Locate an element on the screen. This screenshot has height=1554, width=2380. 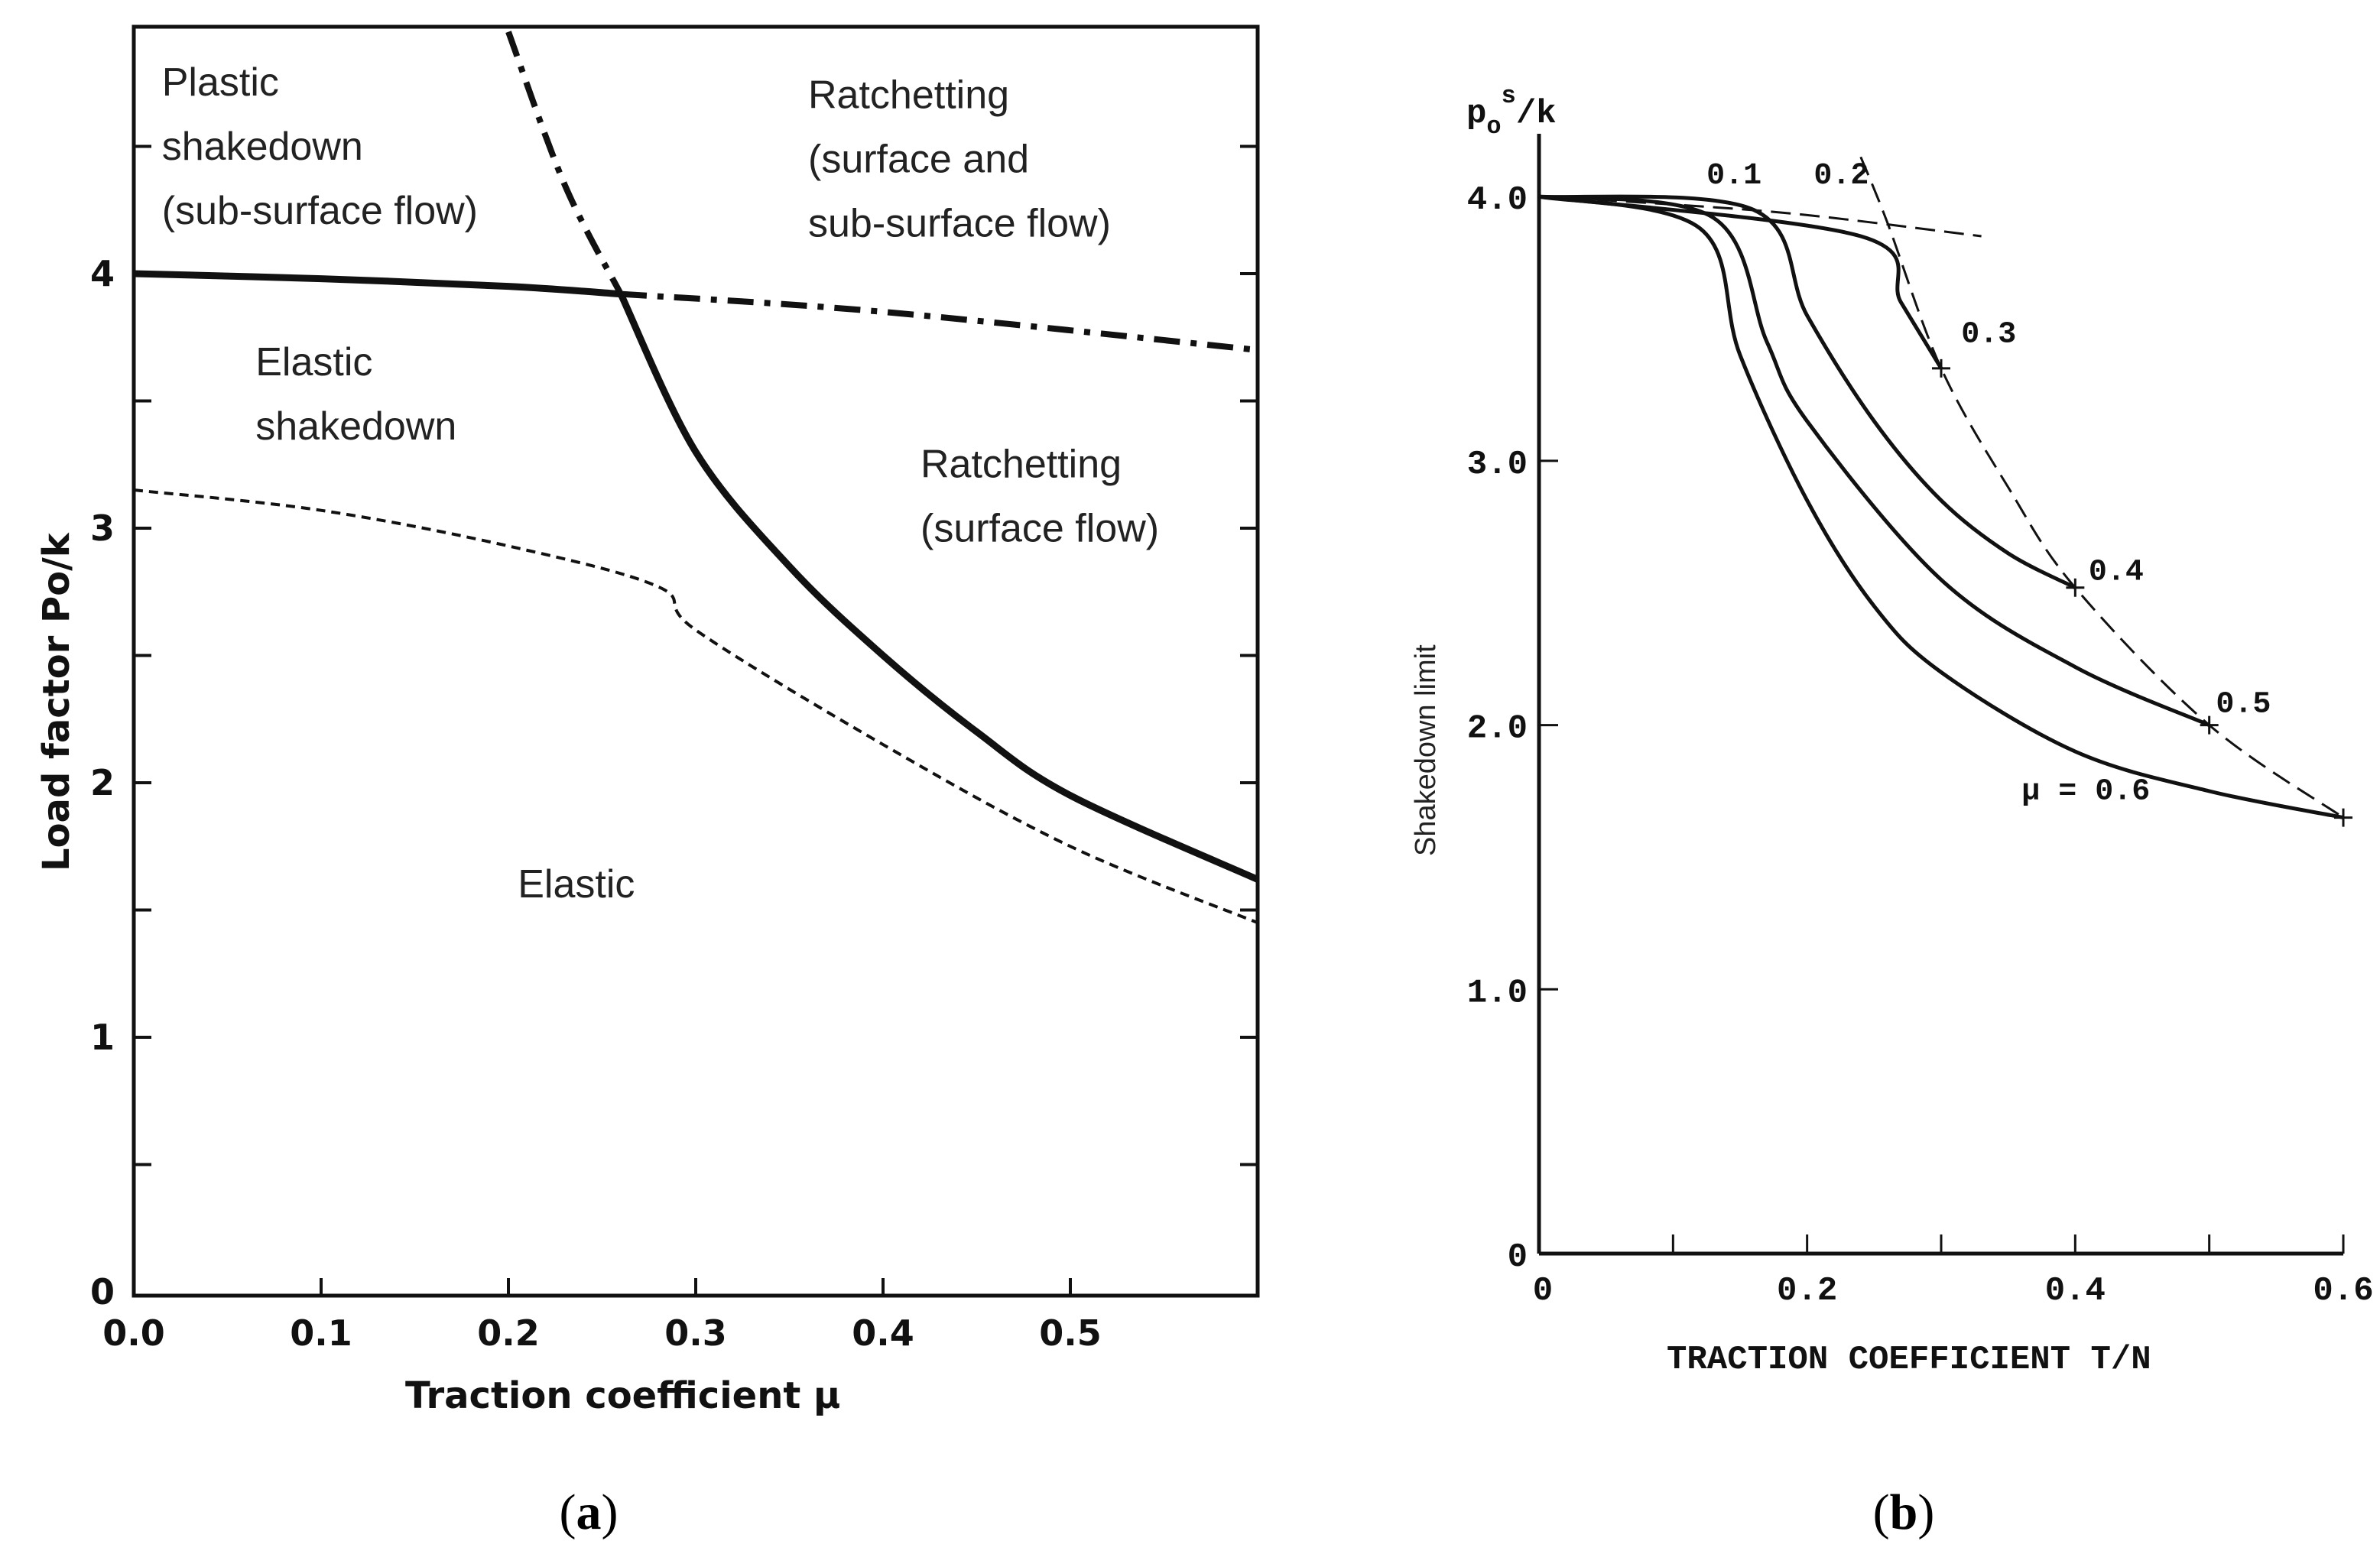
chart-a-region-label: Ratchetting (surface and sub-surface flow) is located at coordinates (959, 159).